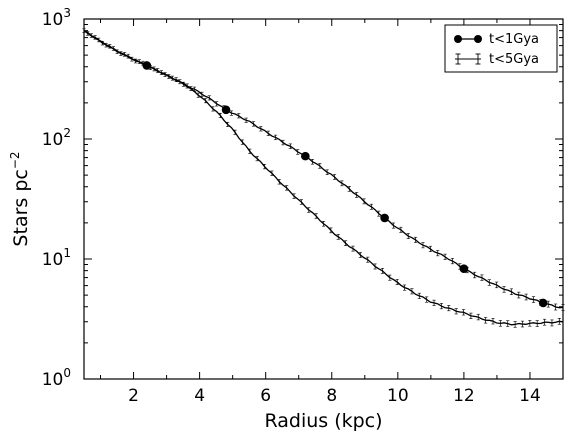  Describe the element at coordinates (398, 396) in the screenshot. I see `x-tick-label: 10` at that location.